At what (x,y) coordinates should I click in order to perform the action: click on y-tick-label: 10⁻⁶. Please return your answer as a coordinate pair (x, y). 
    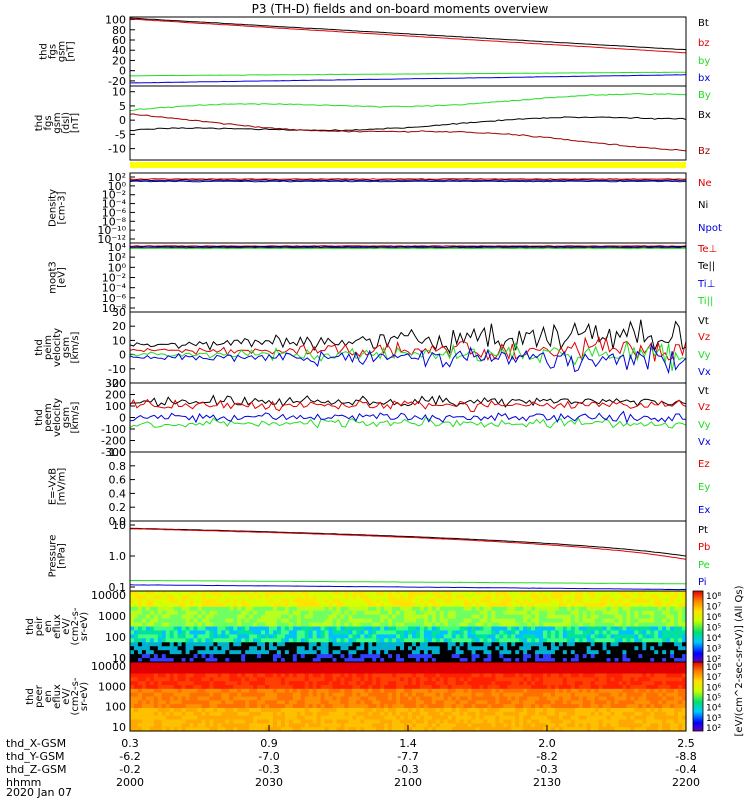
    Looking at the image, I should click on (114, 212).